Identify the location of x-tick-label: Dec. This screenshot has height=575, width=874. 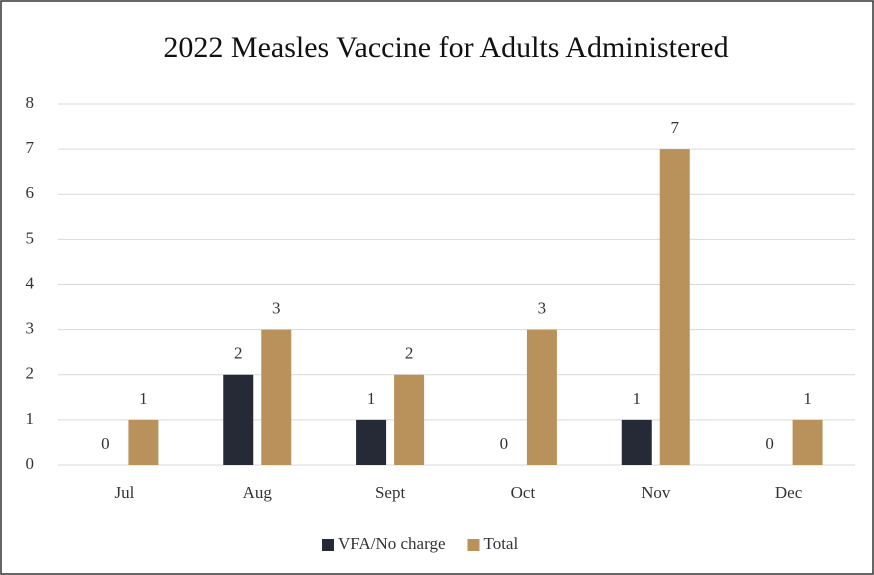
(789, 492).